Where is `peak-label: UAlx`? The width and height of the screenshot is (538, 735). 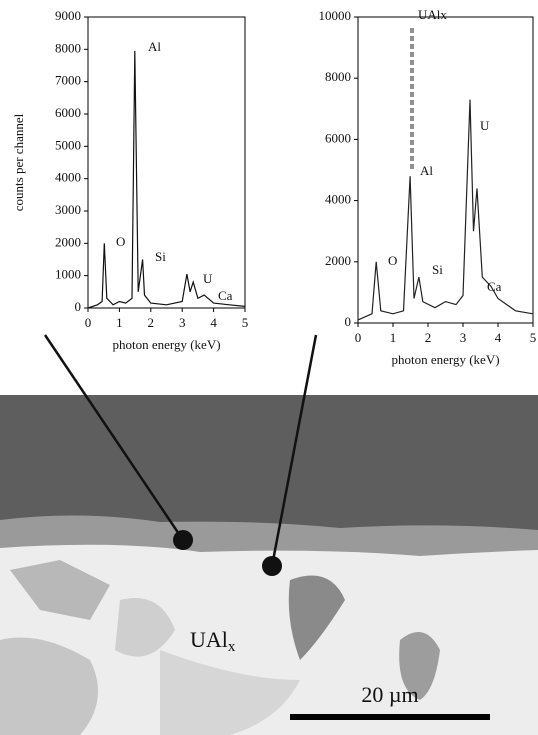
peak-label: UAlx is located at coordinates (432, 14).